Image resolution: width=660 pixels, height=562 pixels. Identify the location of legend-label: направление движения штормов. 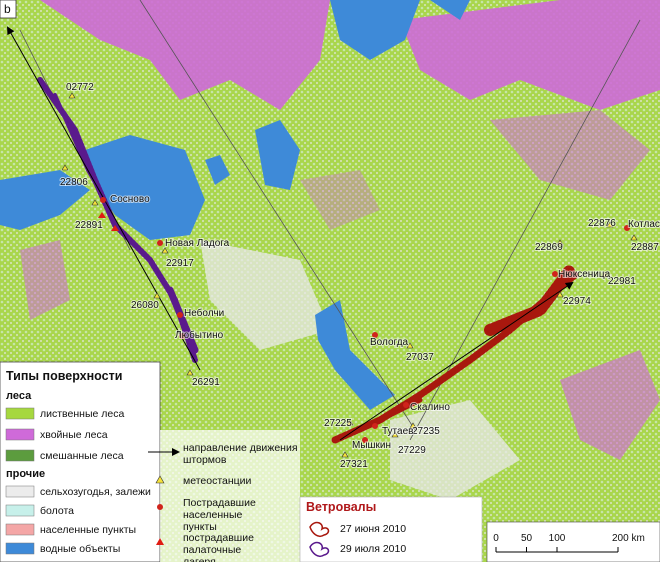
(240, 454).